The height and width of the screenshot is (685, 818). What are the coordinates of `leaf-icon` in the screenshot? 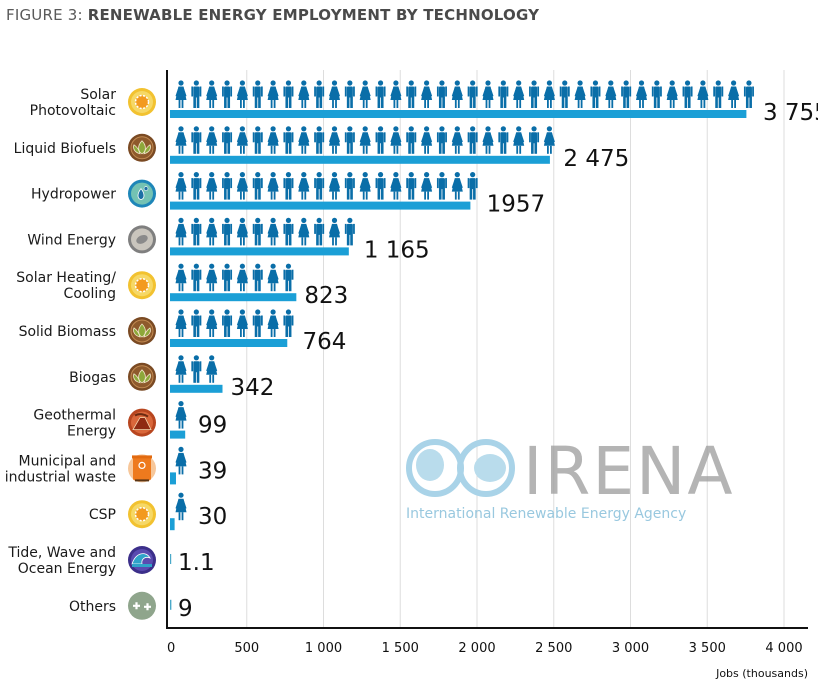 It's located at (142, 147).